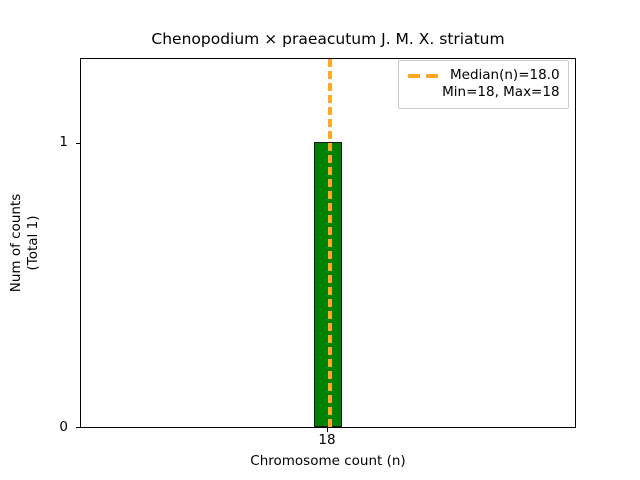  I want to click on median-line, so click(330, 243).